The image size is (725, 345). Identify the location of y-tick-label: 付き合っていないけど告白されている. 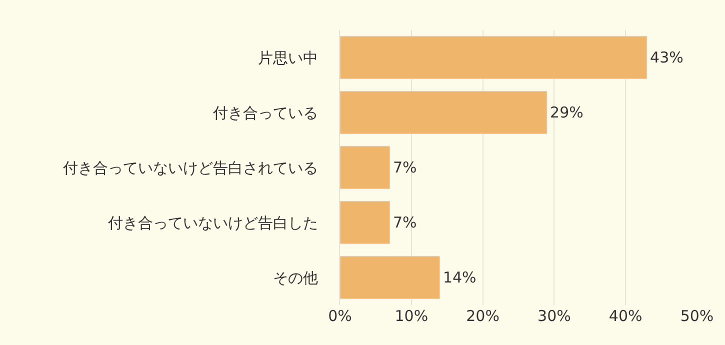
(190, 167).